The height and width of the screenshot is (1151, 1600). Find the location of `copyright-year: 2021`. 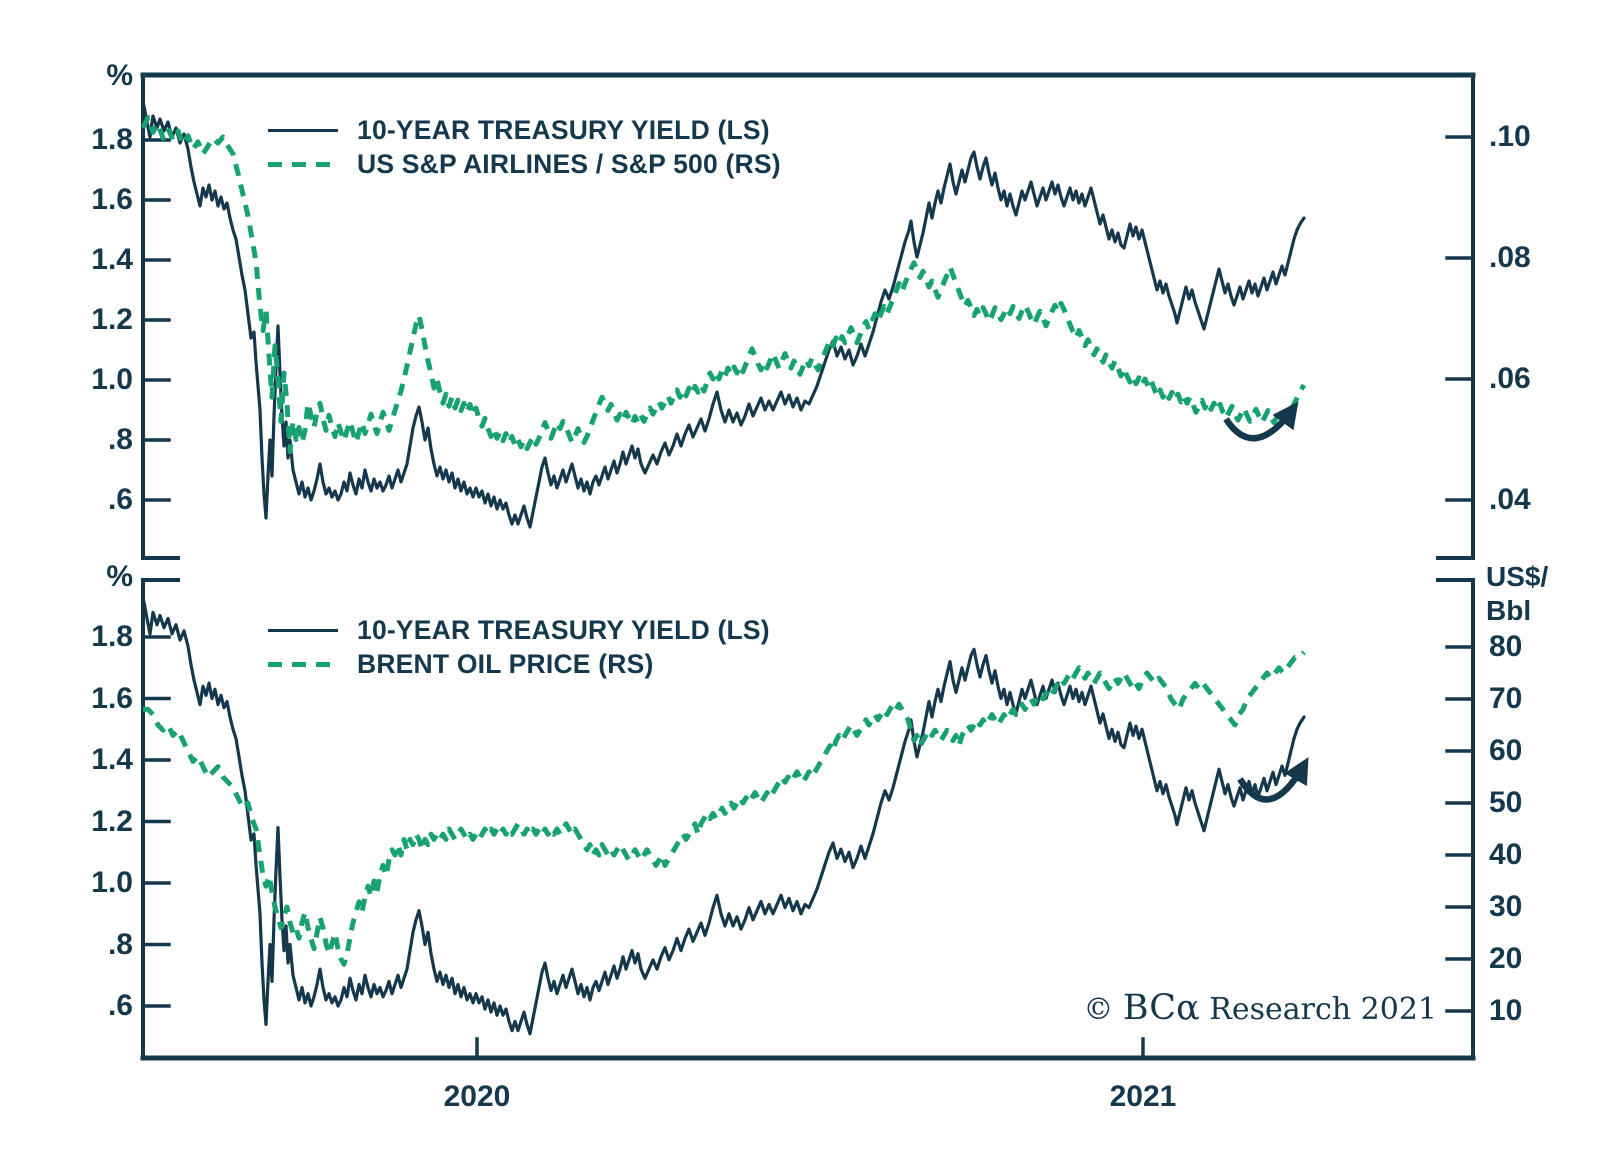

copyright-year: 2021 is located at coordinates (1398, 1009).